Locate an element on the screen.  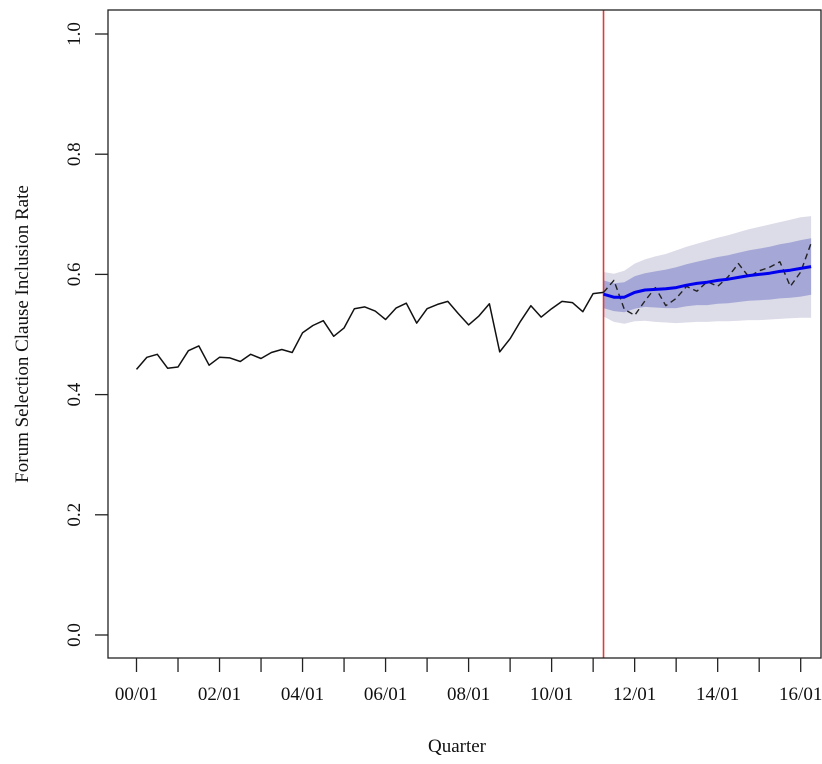
observed-series-line is located at coordinates (370, 330).